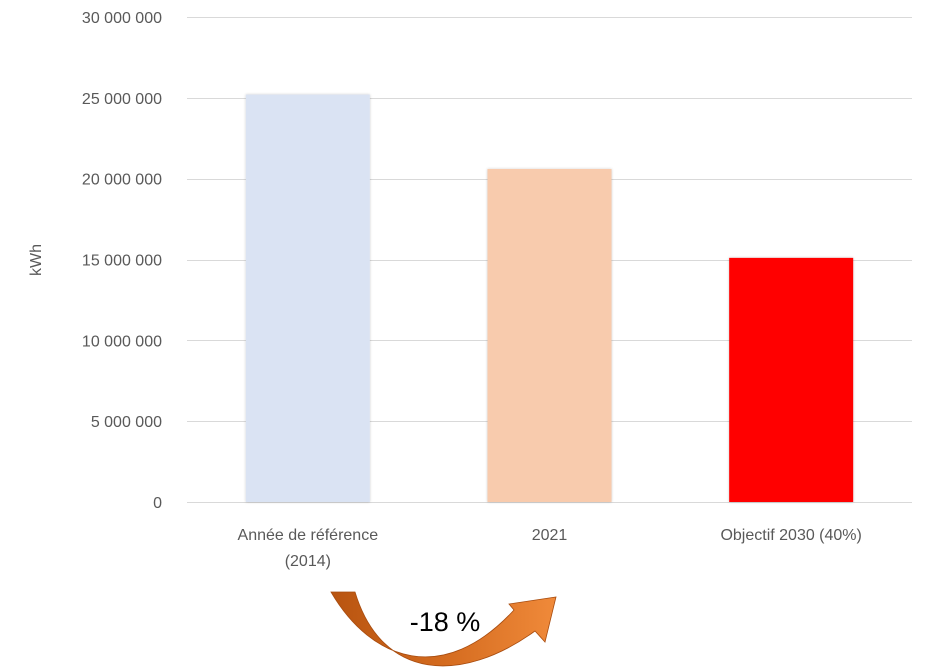 This screenshot has height=672, width=933. What do you see at coordinates (122, 341) in the screenshot?
I see `y-tick-label: 10 000 000` at bounding box center [122, 341].